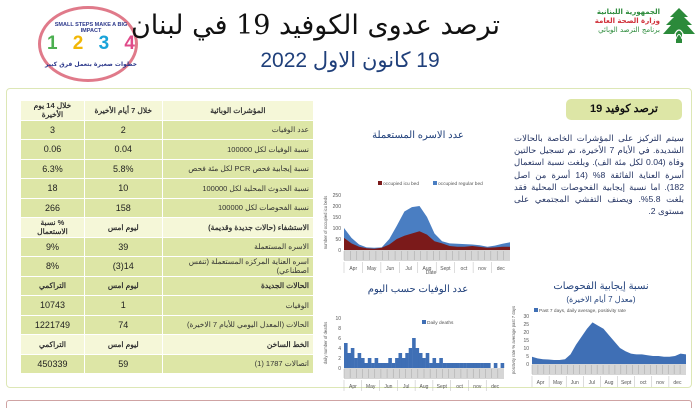 This screenshot has height=408, width=700. What do you see at coordinates (325, 223) in the screenshot?
I see `svg-text: number of occupied icu beds` at bounding box center [325, 223].